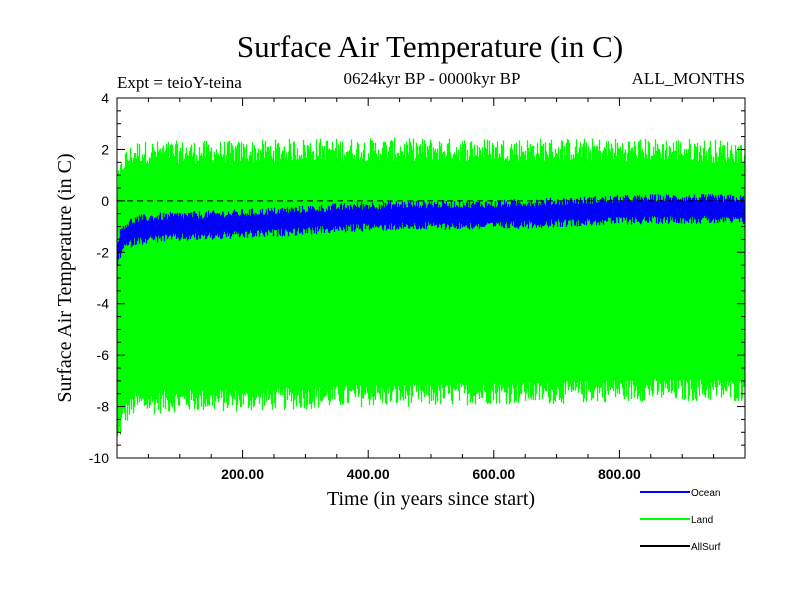 The height and width of the screenshot is (600, 800). I want to click on y-tick-label: -10, so click(99, 458).